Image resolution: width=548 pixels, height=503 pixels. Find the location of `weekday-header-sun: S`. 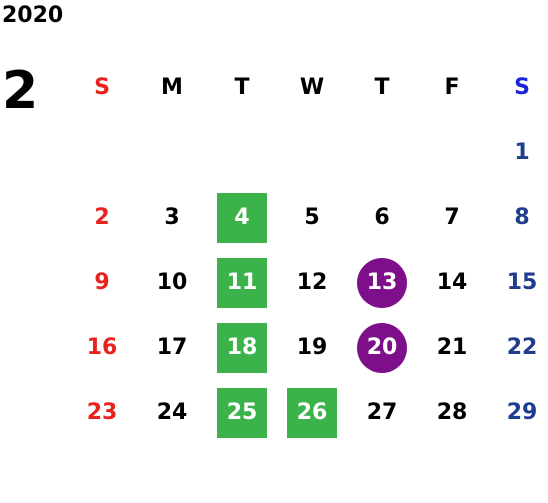

weekday-header-sun: S is located at coordinates (102, 87).